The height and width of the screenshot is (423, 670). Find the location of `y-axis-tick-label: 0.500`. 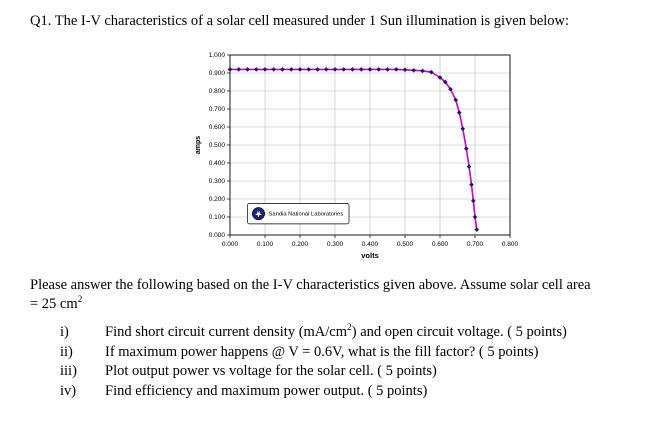

y-axis-tick-label: 0.500 is located at coordinates (217, 145).